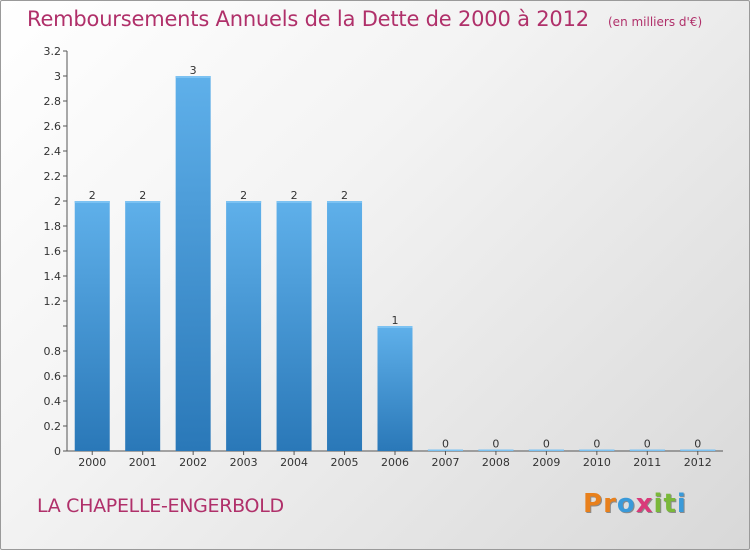 Image resolution: width=750 pixels, height=550 pixels. Describe the element at coordinates (395, 462) in the screenshot. I see `x-tick-label: 2006` at that location.